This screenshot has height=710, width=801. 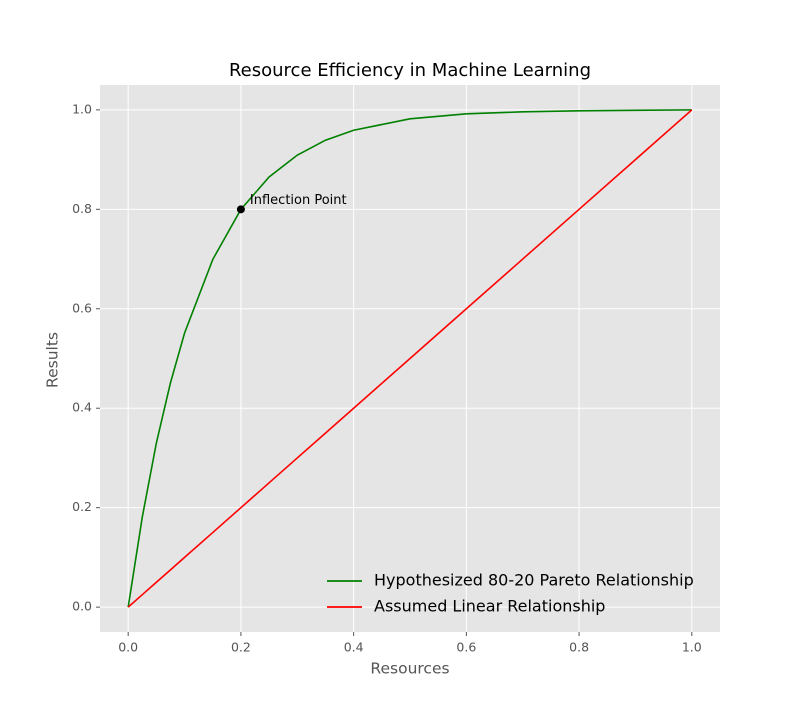 I want to click on y-axis-label: Results, so click(x=53, y=360).